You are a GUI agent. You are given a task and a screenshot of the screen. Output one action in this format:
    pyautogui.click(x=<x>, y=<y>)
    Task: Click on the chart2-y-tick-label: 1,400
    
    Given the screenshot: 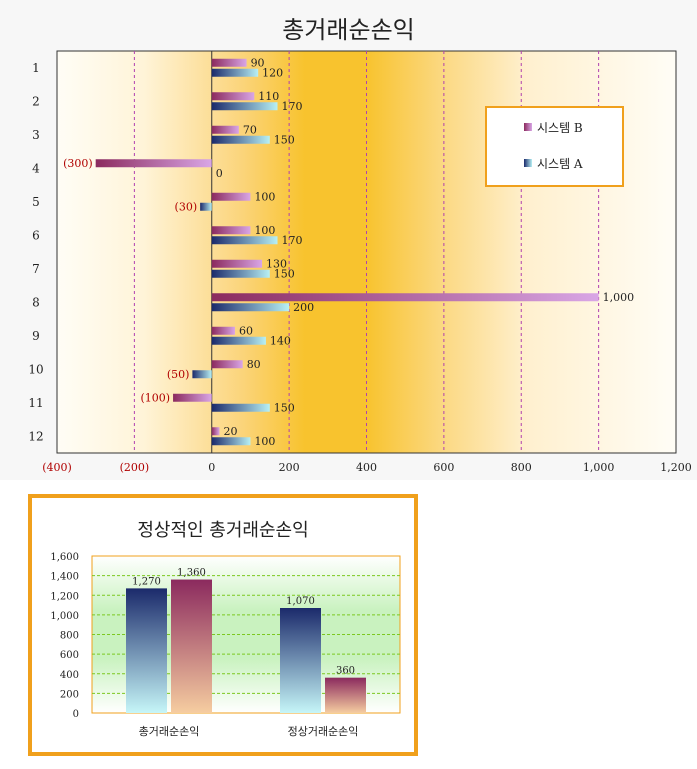 What is the action you would take?
    pyautogui.click(x=64, y=577)
    